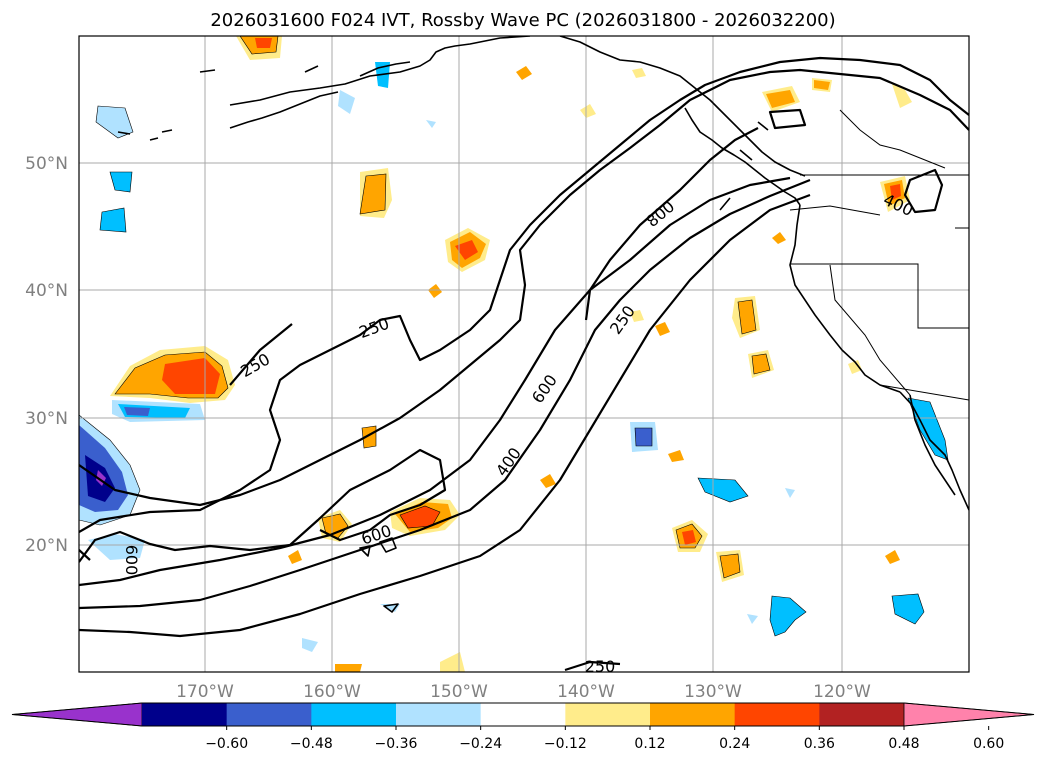  Describe the element at coordinates (145, 135) in the screenshot. I see `small-islands` at that location.